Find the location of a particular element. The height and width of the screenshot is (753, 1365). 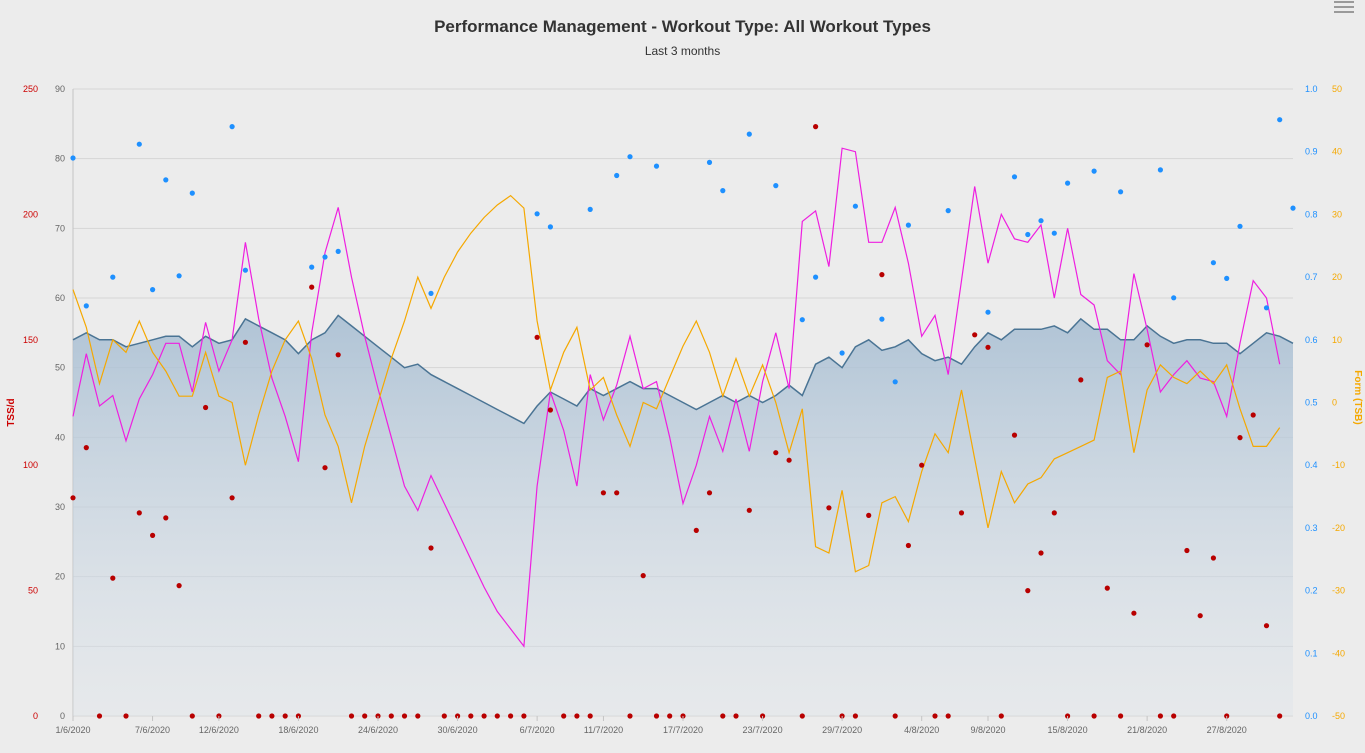

axis-form-tick-9: 40 is located at coordinates (1337, 152).